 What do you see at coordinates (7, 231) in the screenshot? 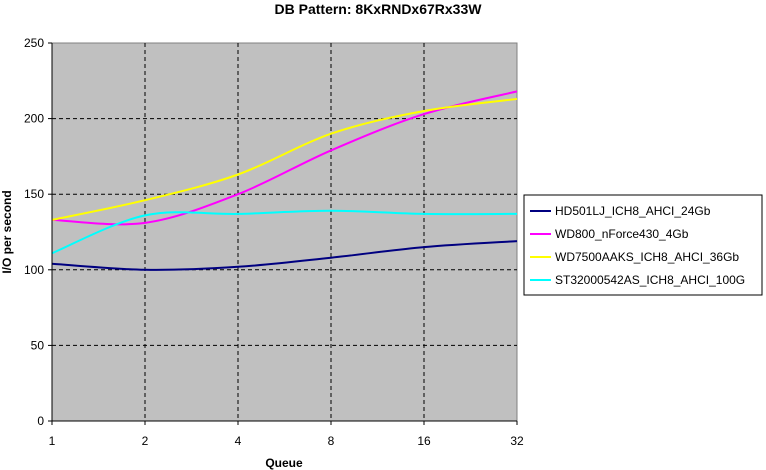
I see `y-axis-title: I/O per second` at bounding box center [7, 231].